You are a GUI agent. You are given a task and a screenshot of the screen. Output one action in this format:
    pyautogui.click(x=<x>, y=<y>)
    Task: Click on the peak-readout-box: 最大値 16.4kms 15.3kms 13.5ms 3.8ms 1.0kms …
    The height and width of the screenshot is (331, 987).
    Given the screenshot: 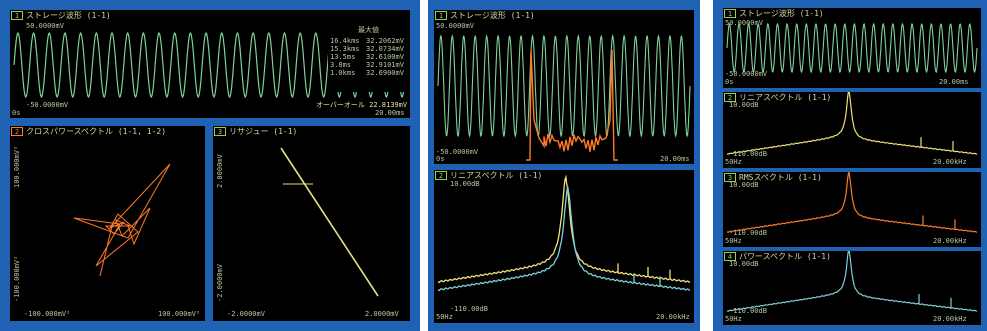 What is the action you would take?
    pyautogui.click(x=369, y=59)
    